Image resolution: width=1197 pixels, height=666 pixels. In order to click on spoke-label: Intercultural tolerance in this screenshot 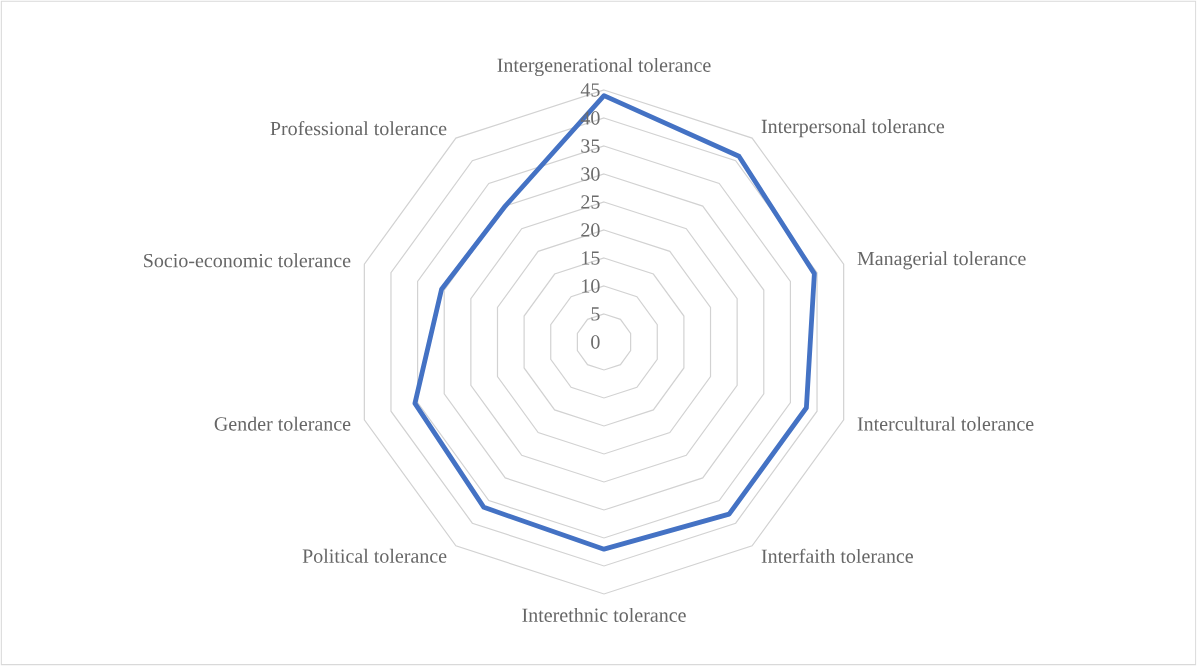, I will do `click(945, 423)`.